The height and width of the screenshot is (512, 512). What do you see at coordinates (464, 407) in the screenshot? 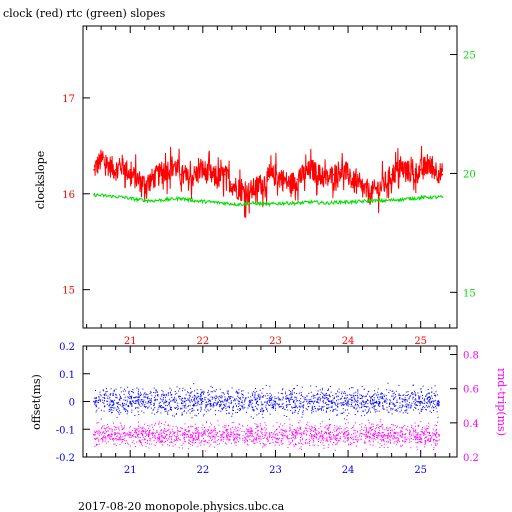
I see `bottom-right-axis: 0.2 0.4 0.6 0.8` at bounding box center [464, 407].